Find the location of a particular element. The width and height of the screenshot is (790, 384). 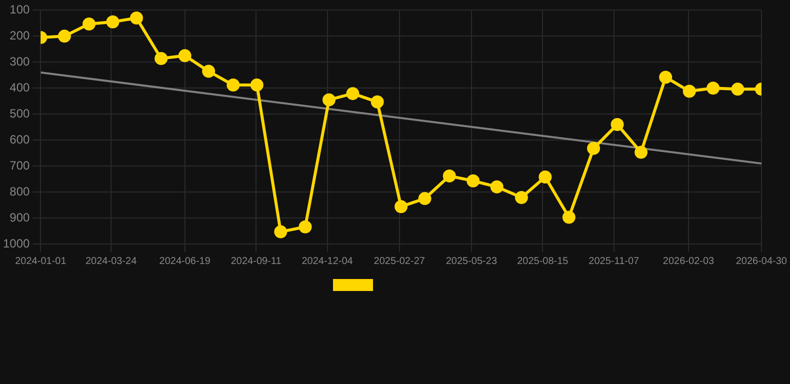

x-tick-label: 2025-11-07 is located at coordinates (614, 261).